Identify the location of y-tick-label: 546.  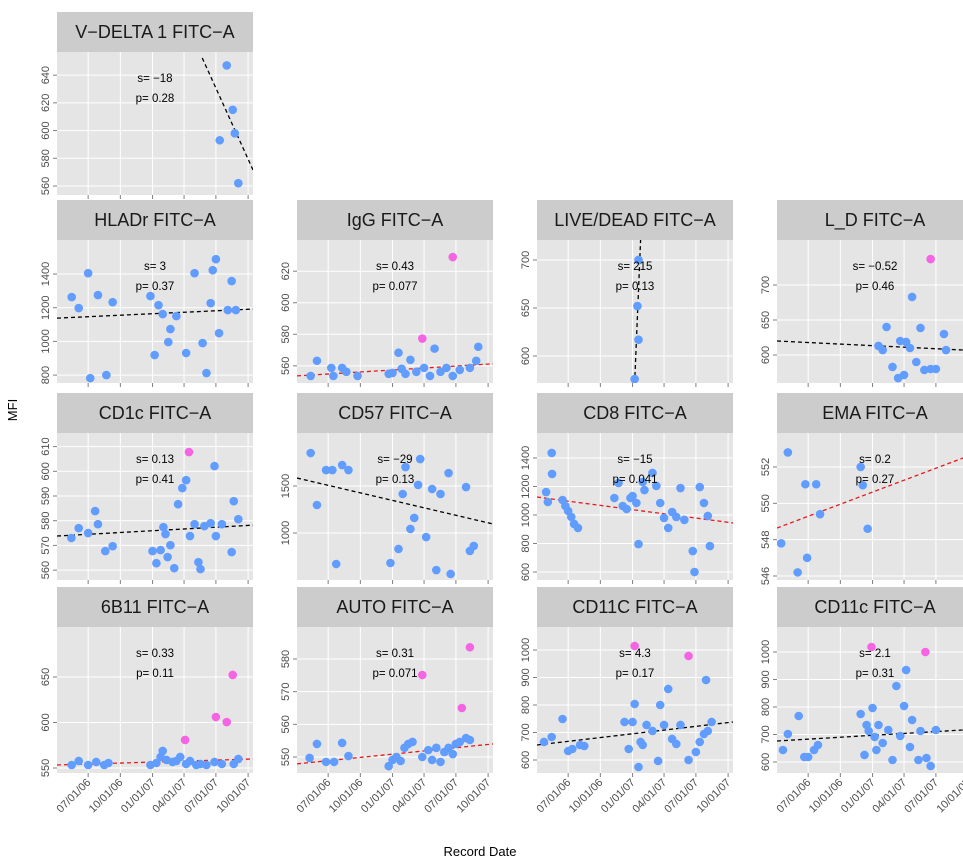
(766, 576).